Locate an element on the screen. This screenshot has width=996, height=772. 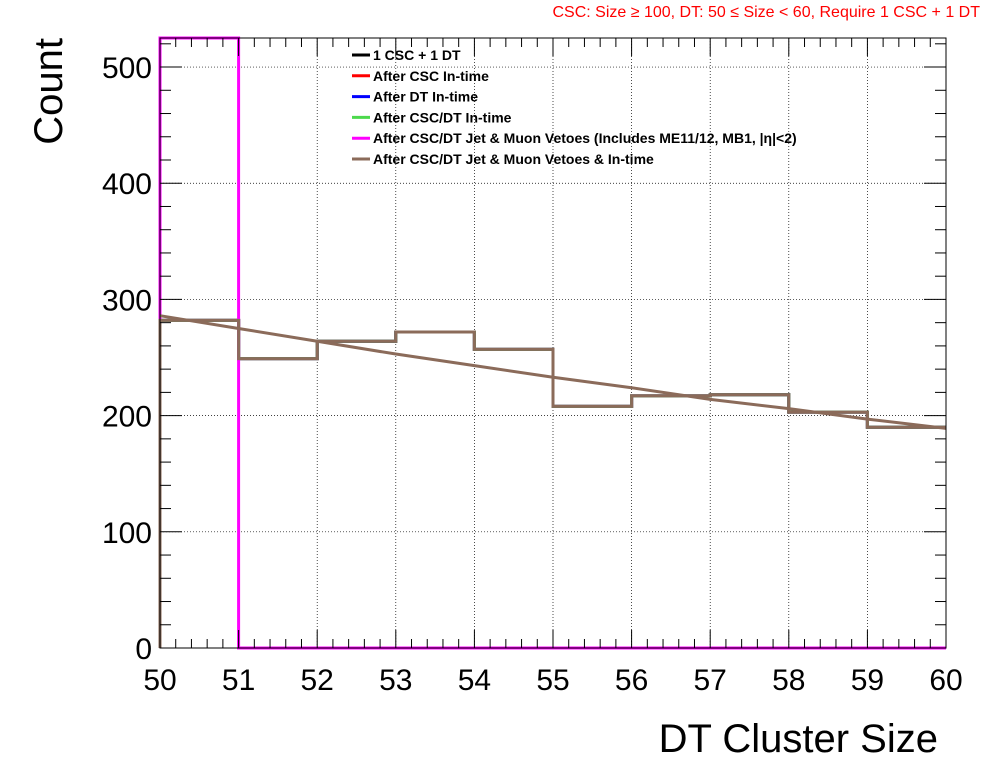
legend-label: After DT In-time is located at coordinates (425, 97).